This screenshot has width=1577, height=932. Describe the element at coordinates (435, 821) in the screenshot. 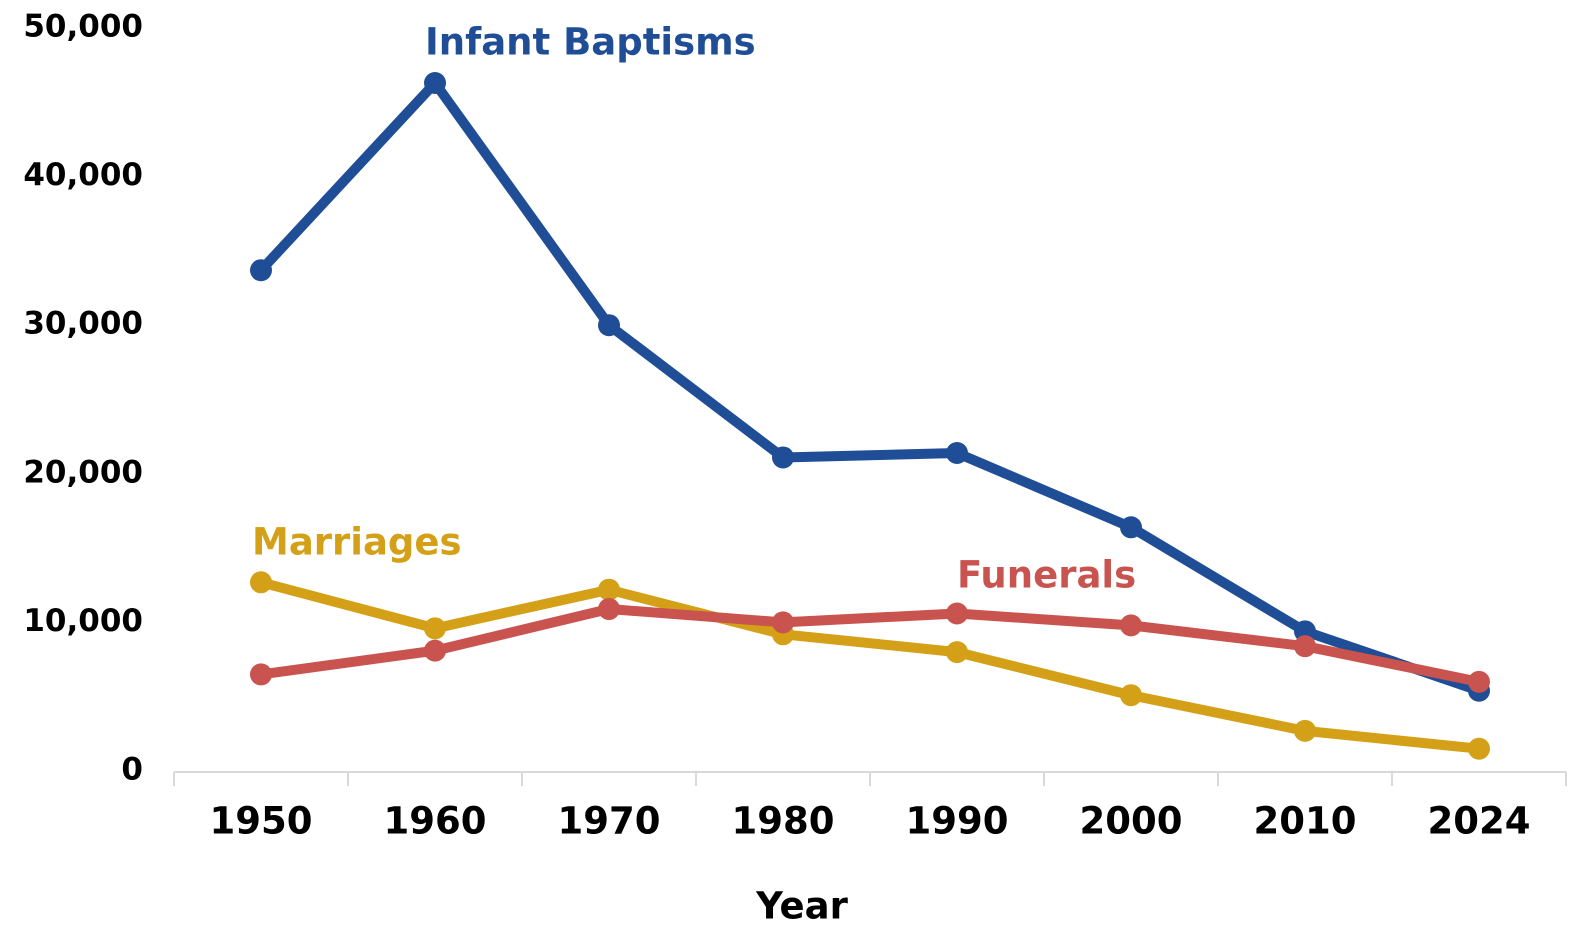

I see `x-tick-label: 1960` at that location.